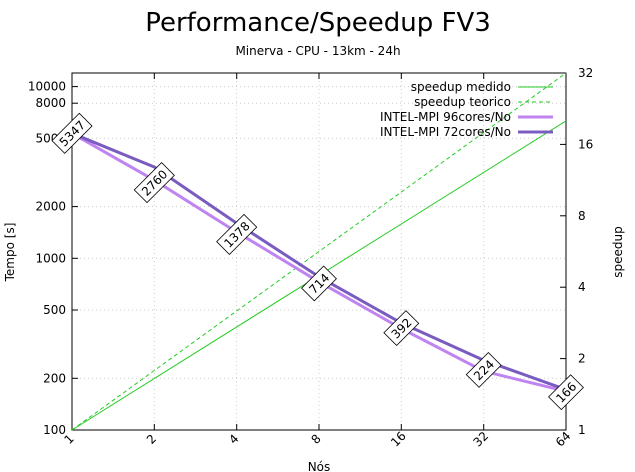  What do you see at coordinates (585, 144) in the screenshot?
I see `y2-tick-label: 16` at bounding box center [585, 144].